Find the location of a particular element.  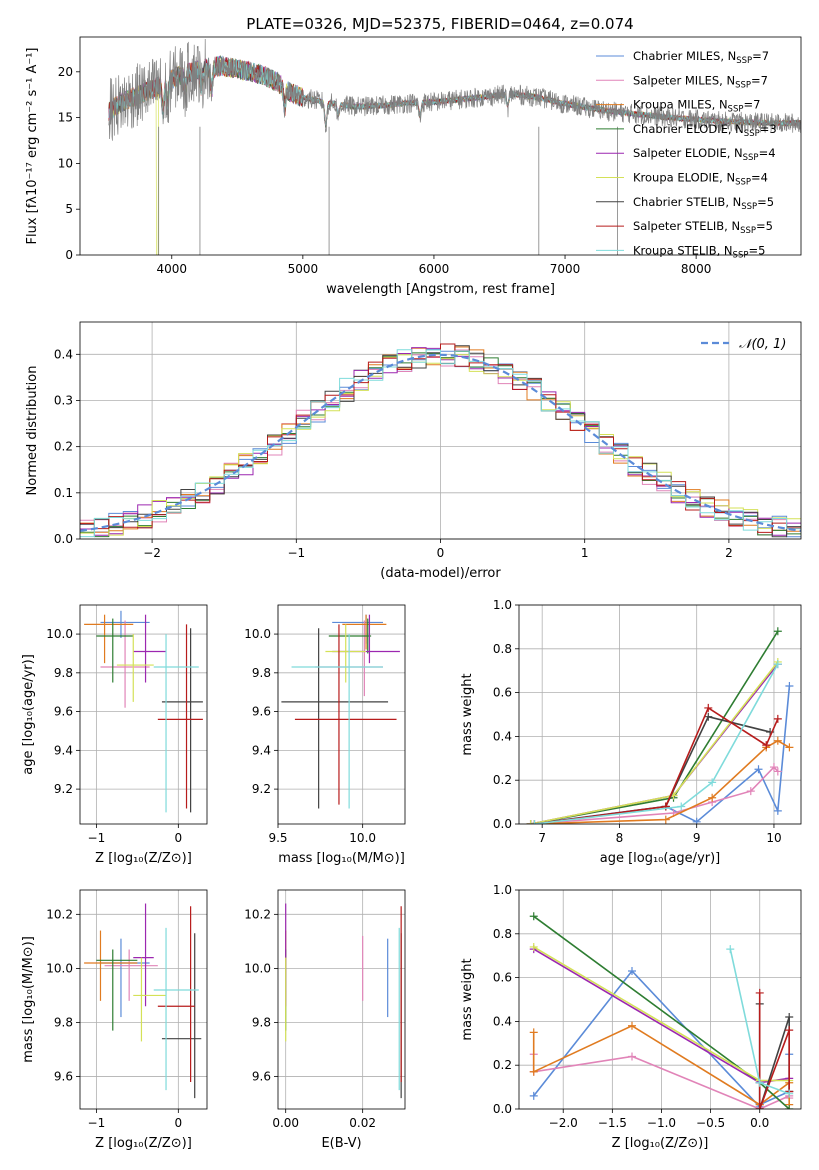

x-tick-label: 0 is located at coordinates (179, 838).